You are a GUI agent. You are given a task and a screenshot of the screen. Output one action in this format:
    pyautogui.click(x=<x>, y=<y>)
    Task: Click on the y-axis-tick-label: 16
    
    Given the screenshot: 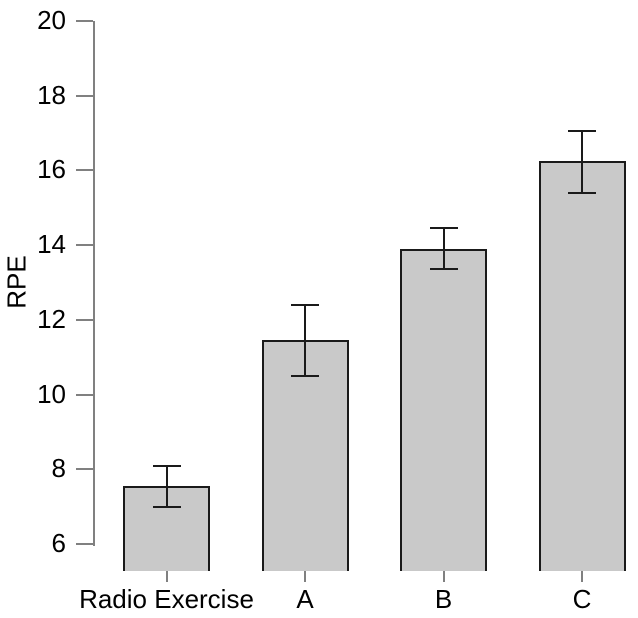 What is the action you would take?
    pyautogui.click(x=51, y=169)
    